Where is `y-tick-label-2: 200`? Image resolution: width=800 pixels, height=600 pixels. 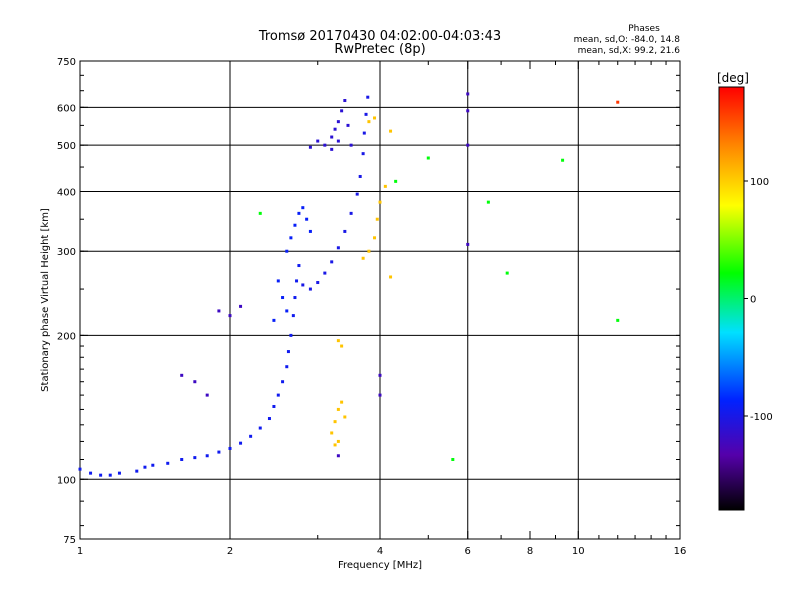 y-tick-label-2: 200 is located at coordinates (66, 336).